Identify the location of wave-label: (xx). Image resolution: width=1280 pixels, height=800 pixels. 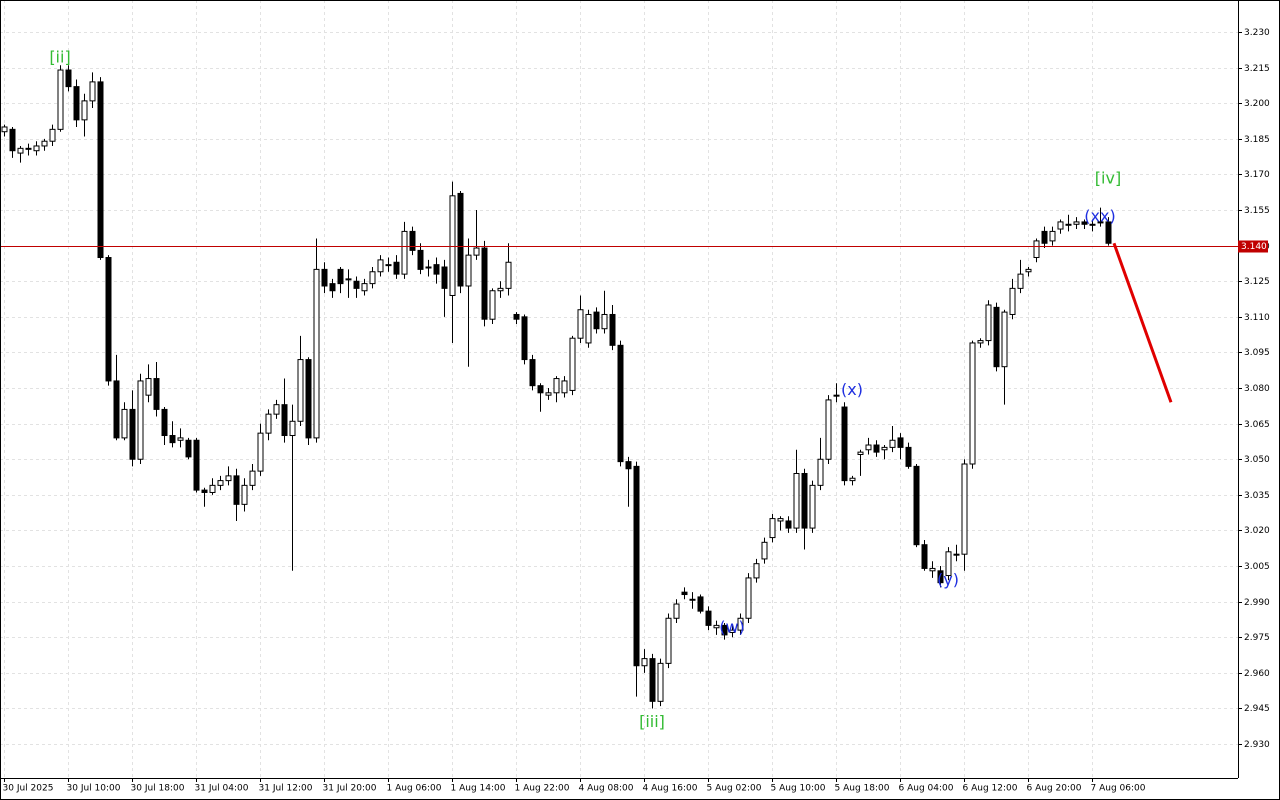
(1099, 216).